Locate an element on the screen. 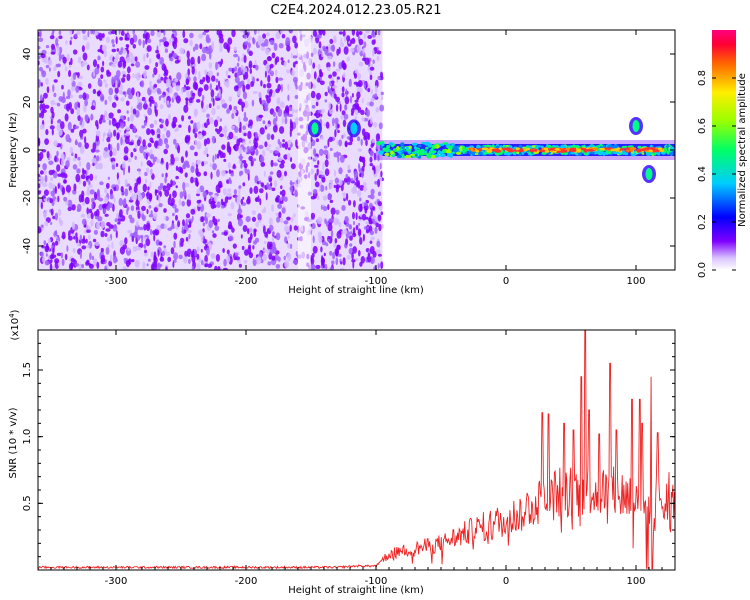 Image resolution: width=750 pixels, height=600 pixels. x-tick-label: 100 is located at coordinates (635, 281).